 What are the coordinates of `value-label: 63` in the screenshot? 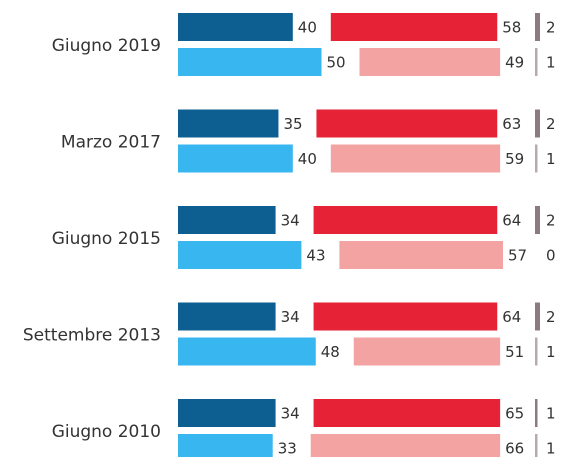 It's located at (511, 124).